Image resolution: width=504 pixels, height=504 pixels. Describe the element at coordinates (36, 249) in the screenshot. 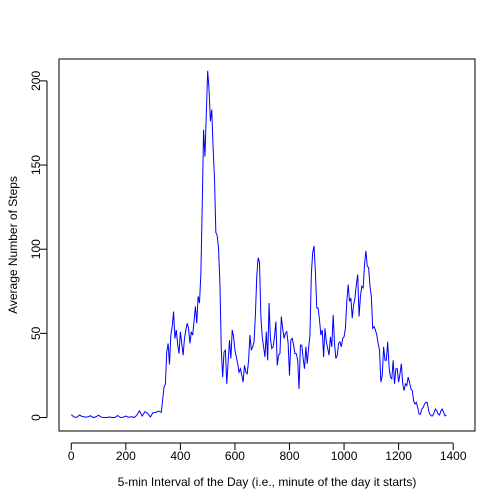

I see `y-tick-label: 100` at that location.